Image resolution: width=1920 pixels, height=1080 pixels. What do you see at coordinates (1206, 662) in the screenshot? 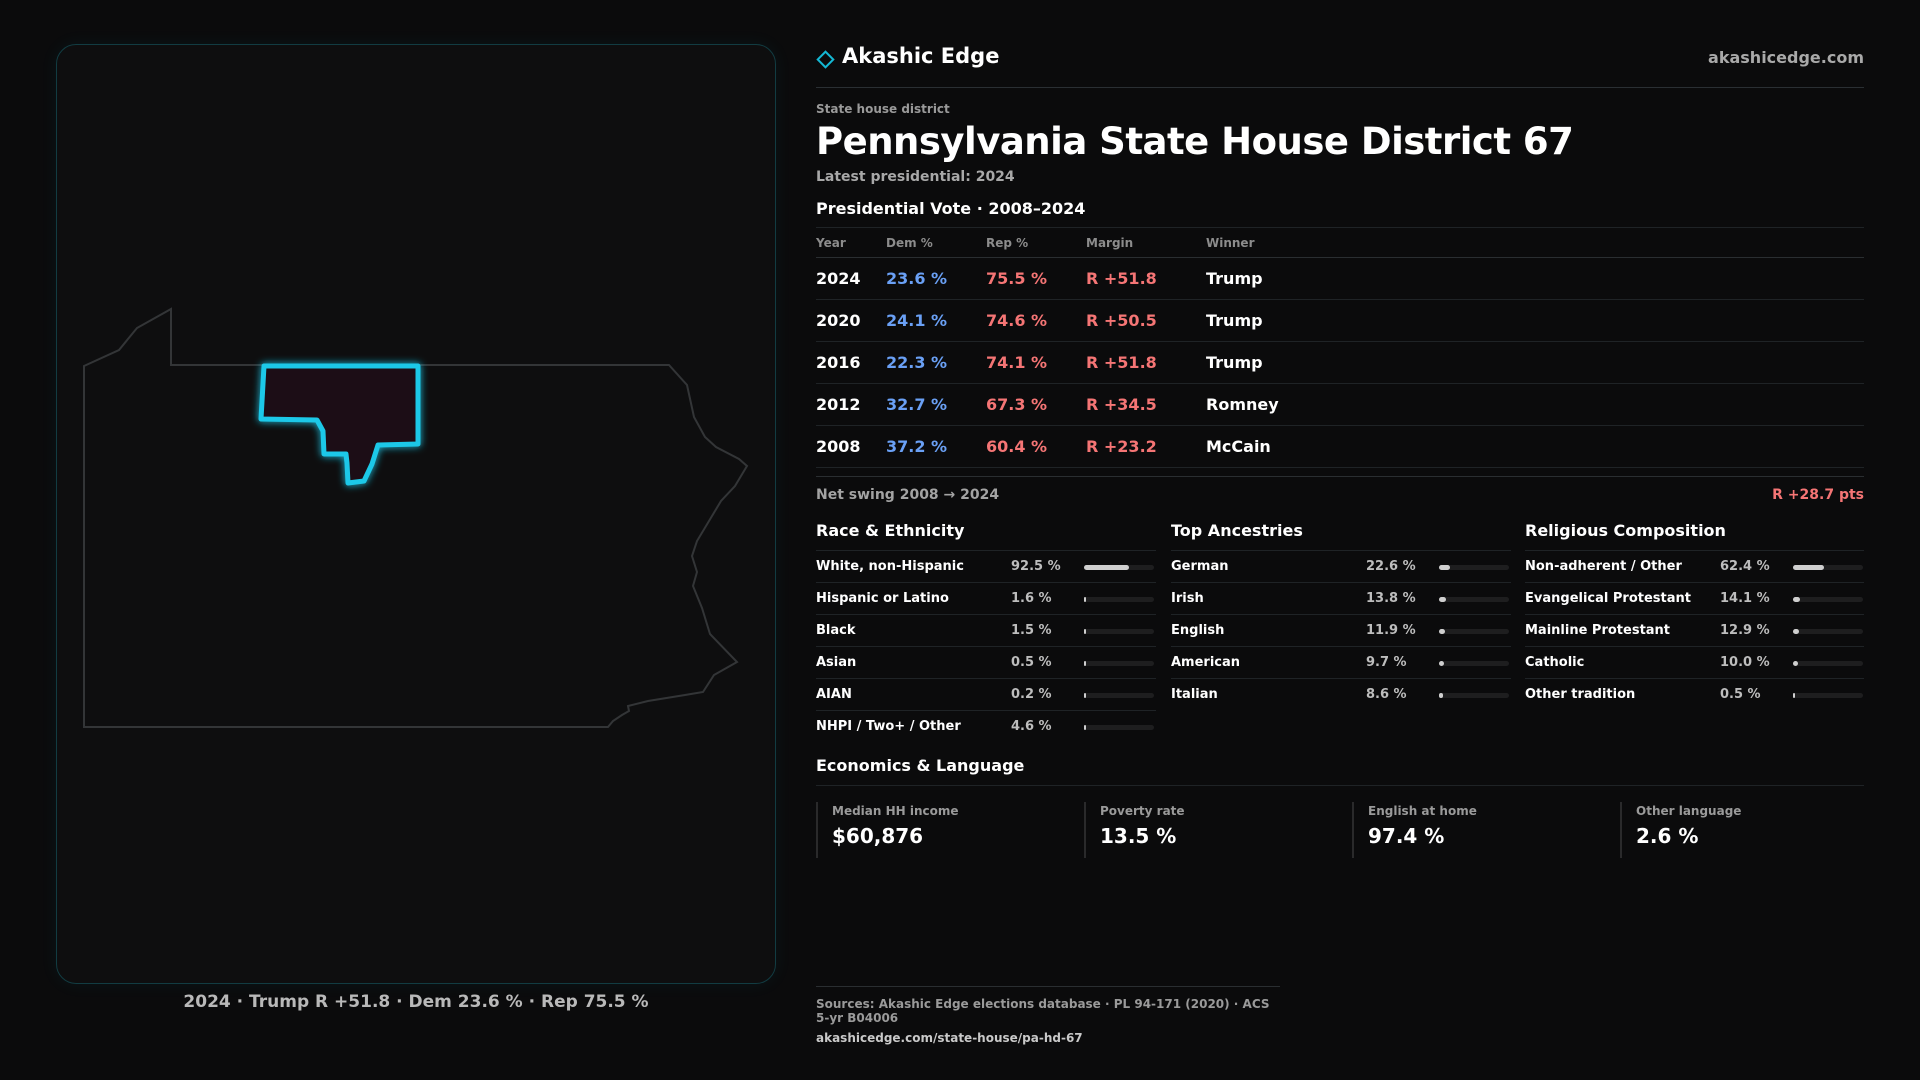
I see `demo-label: American` at bounding box center [1206, 662].